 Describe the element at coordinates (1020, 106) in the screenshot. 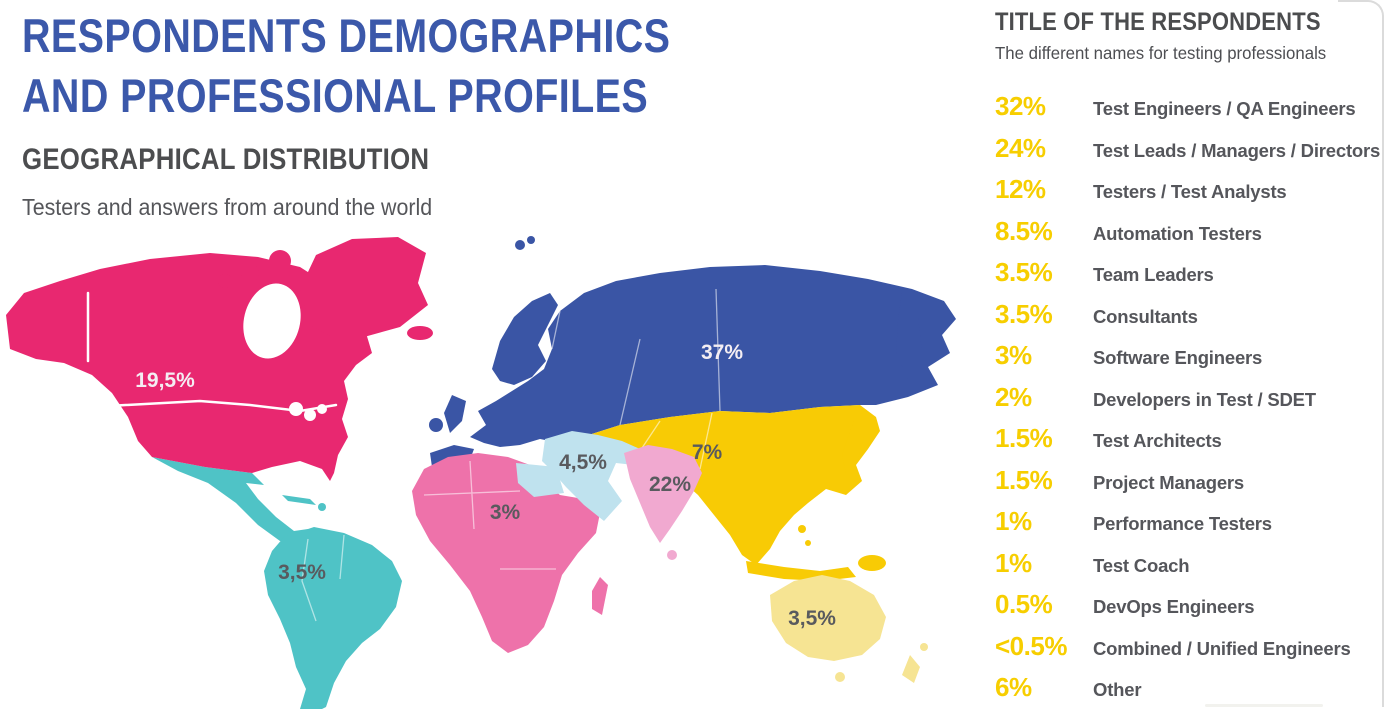

I see `item-percentage: 32%` at that location.